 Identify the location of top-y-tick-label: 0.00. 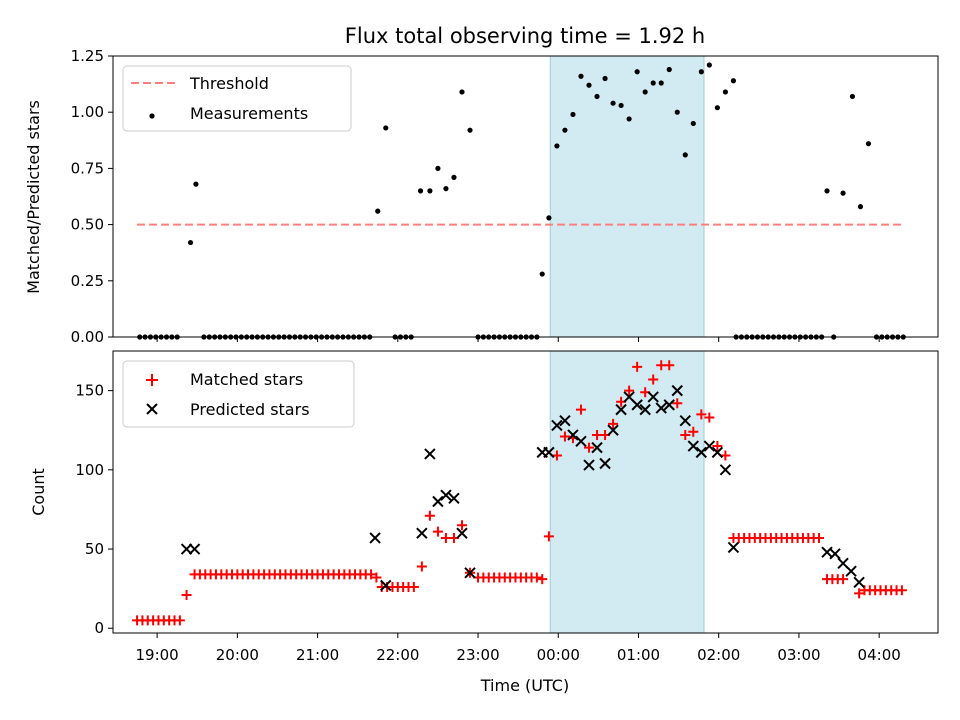
(87, 337).